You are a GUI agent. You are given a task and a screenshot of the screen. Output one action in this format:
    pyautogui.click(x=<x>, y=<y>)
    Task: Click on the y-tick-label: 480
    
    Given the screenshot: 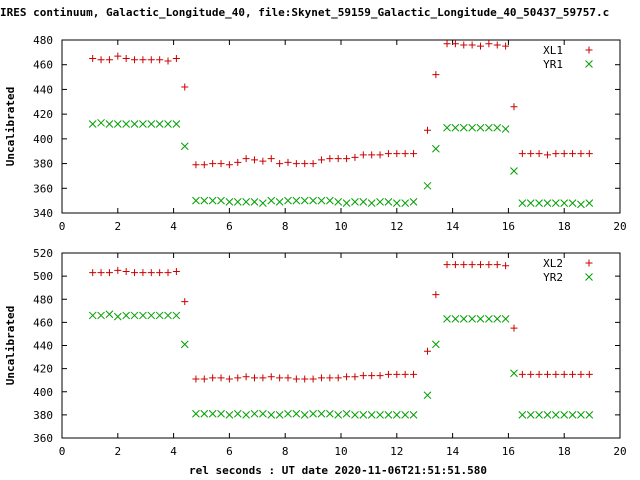 What is the action you would take?
    pyautogui.click(x=43, y=40)
    